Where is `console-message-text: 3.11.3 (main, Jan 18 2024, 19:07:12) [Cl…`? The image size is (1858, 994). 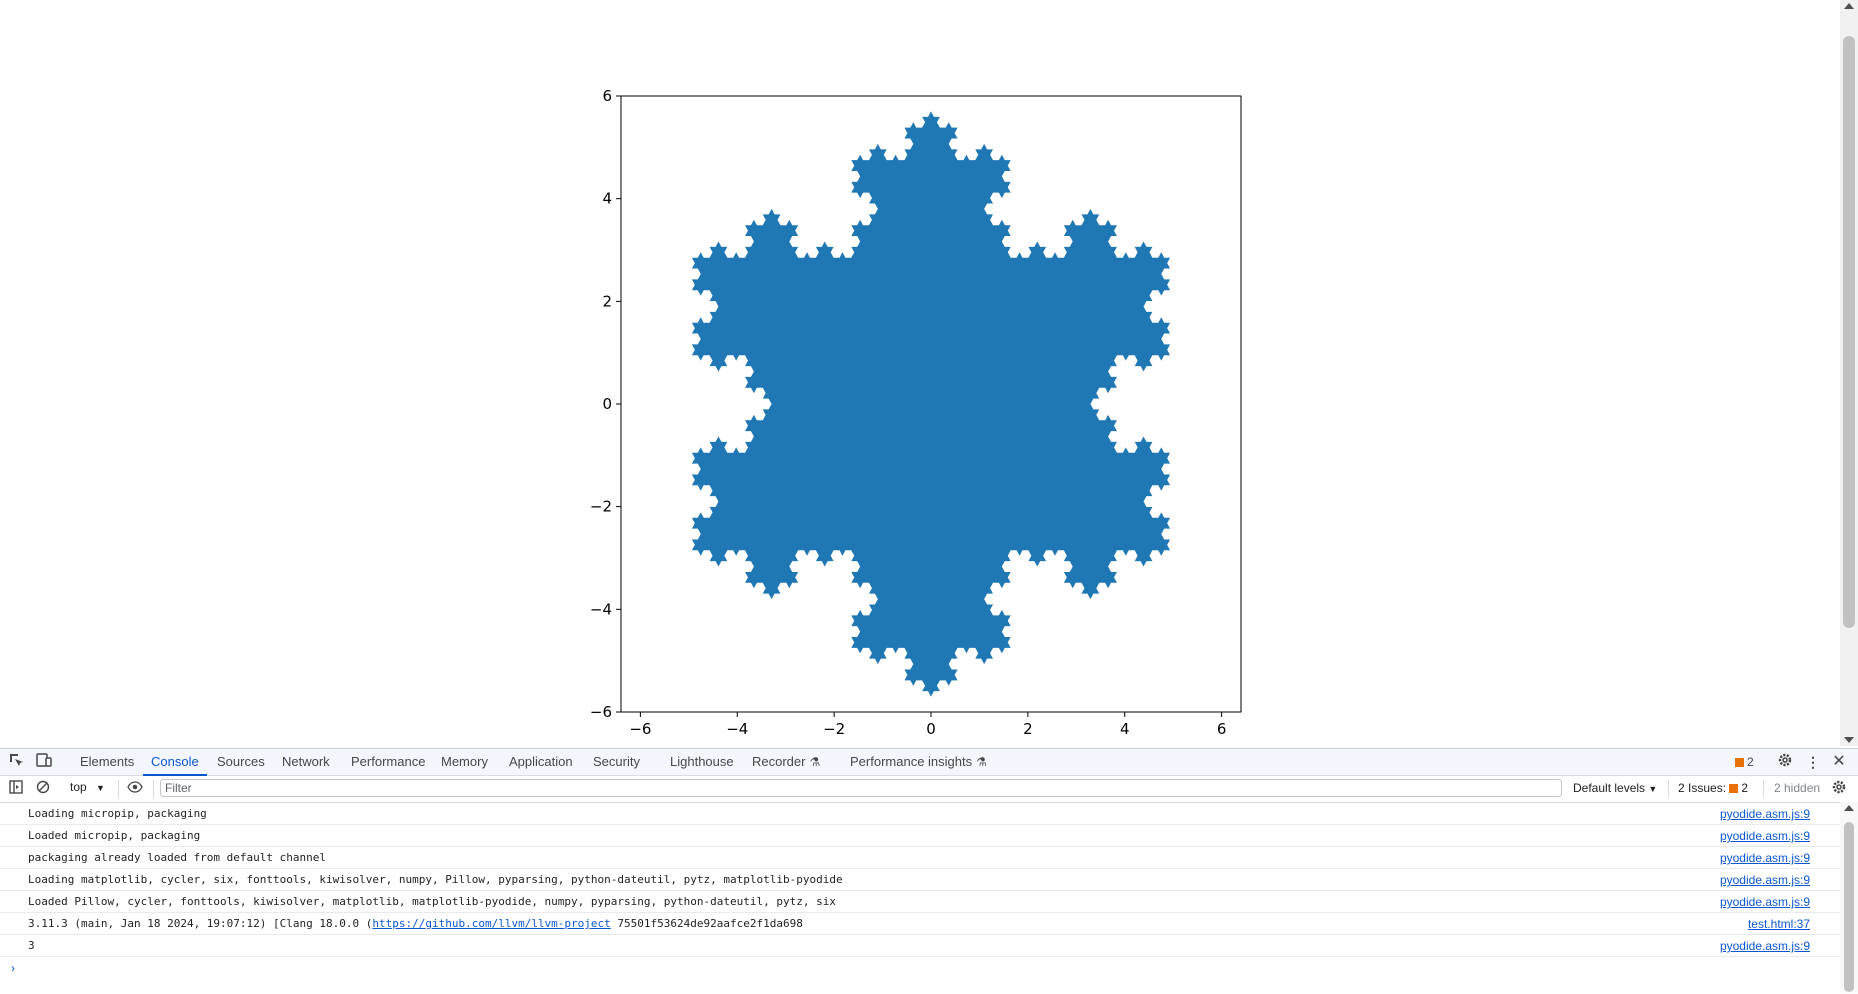
console-message-text: 3.11.3 (main, Jan 18 2024, 19:07:12) [Cl… is located at coordinates (415, 923).